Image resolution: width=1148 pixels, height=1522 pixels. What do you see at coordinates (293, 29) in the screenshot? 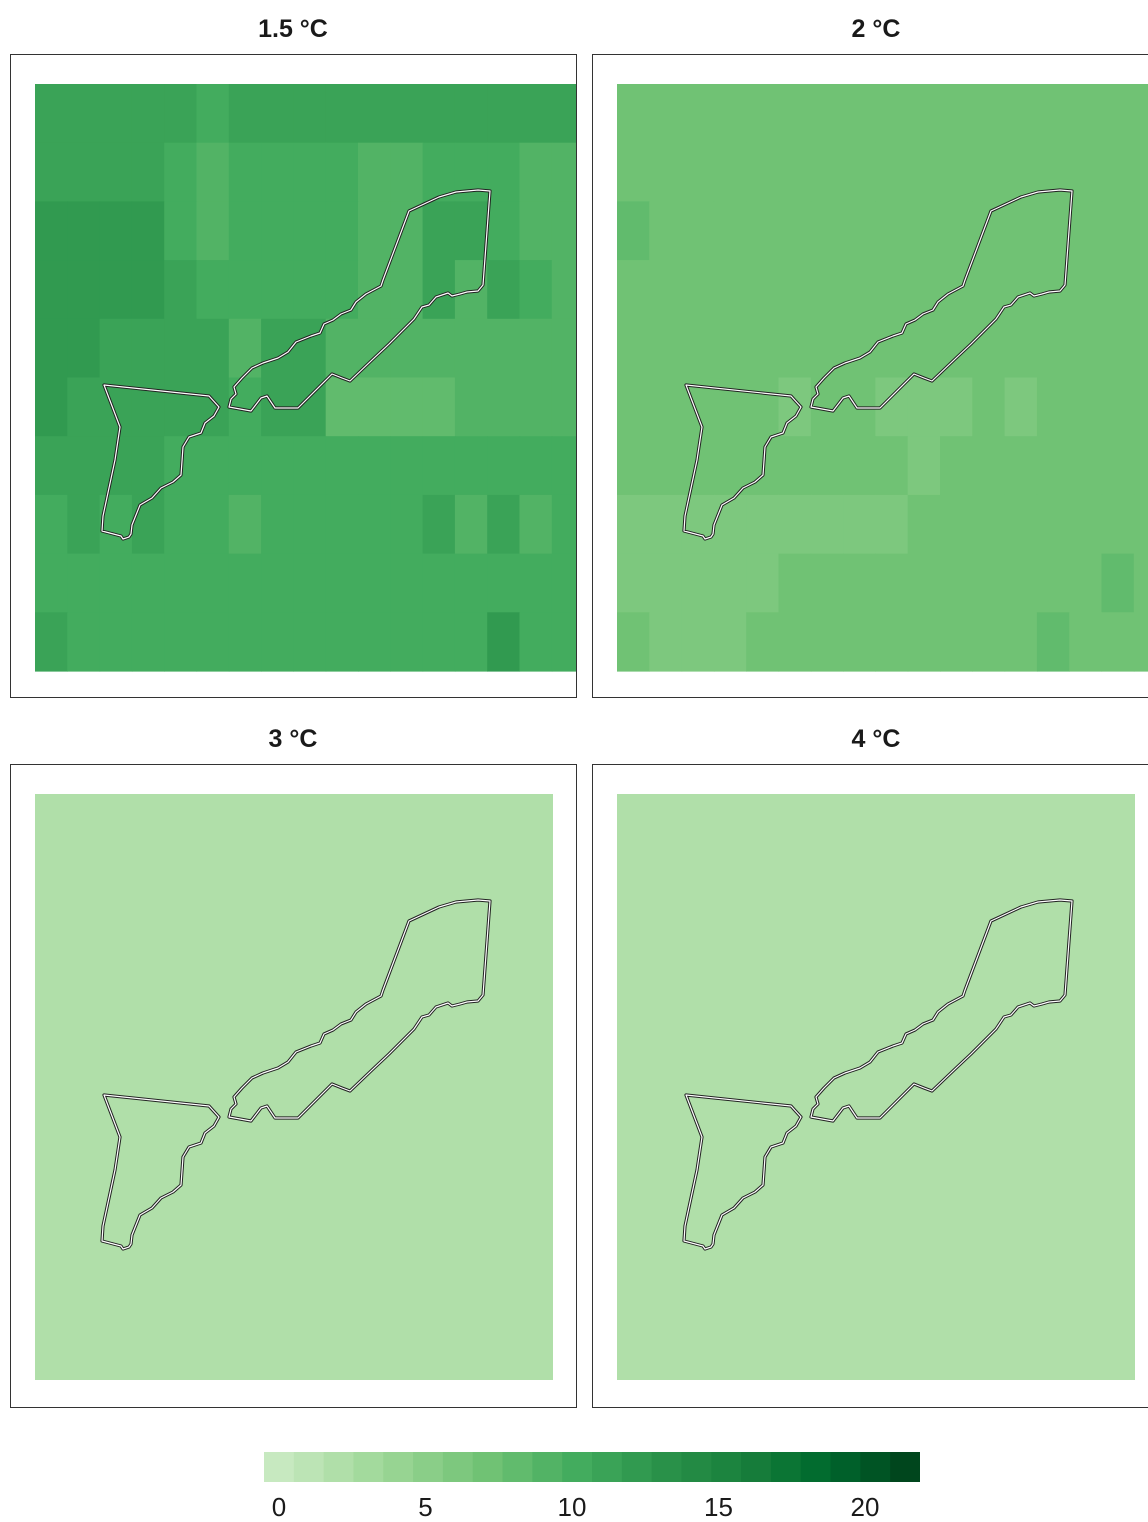
I see `panel-title-1: 1.5 °C` at bounding box center [293, 29].